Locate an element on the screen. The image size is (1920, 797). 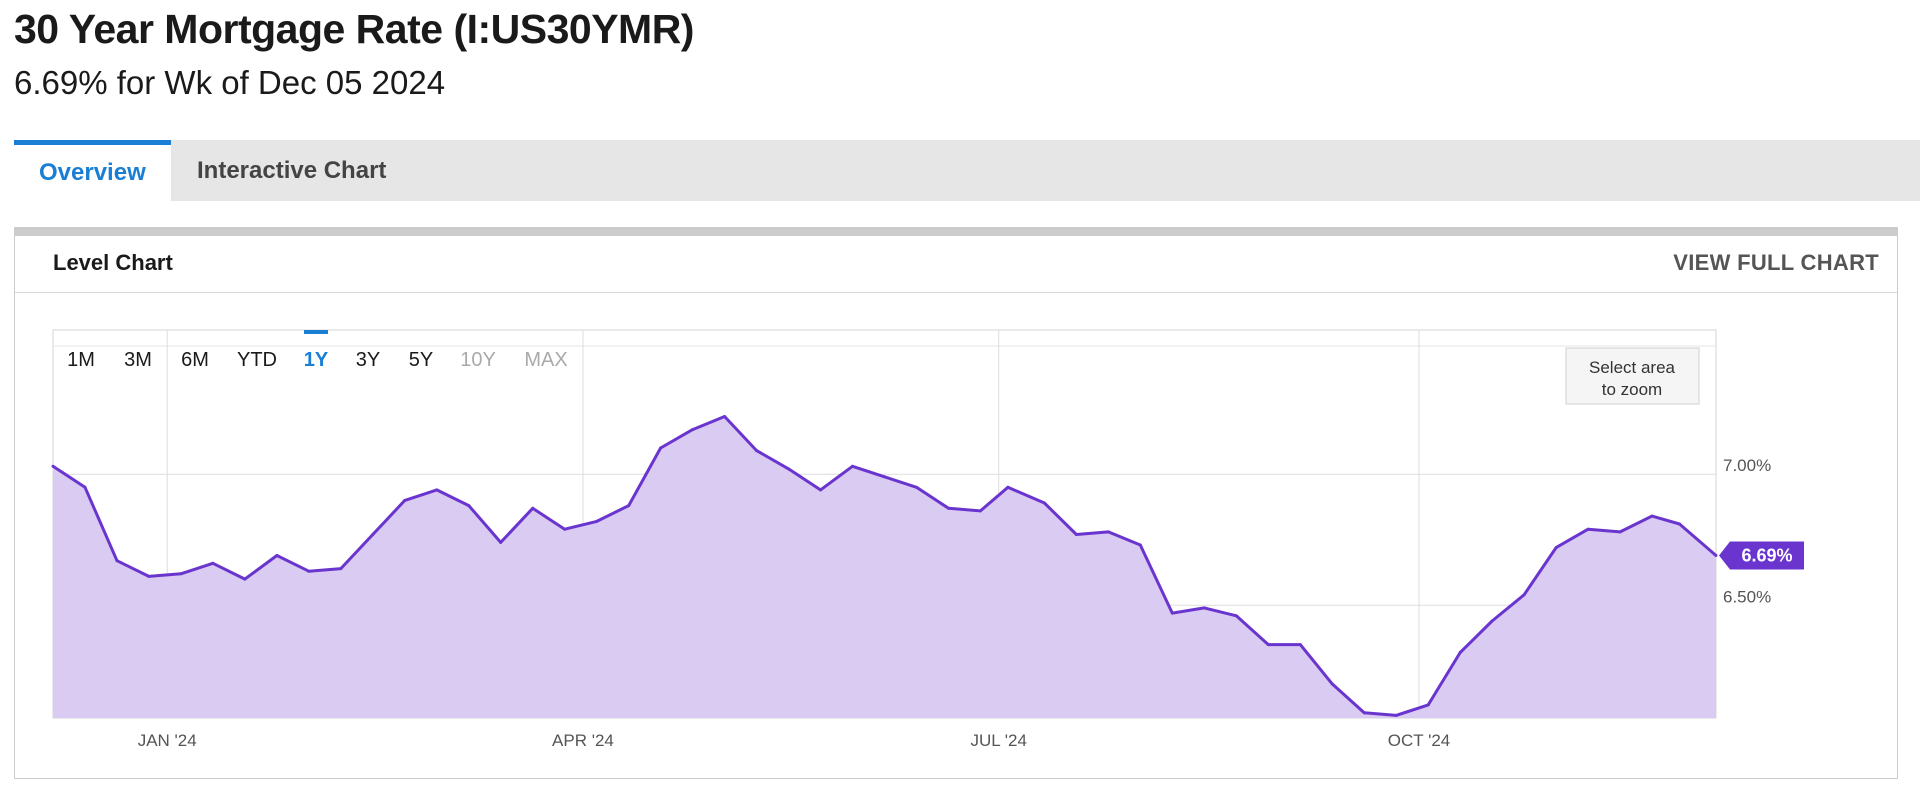
zoom-hint-box is located at coordinates (1632, 376).